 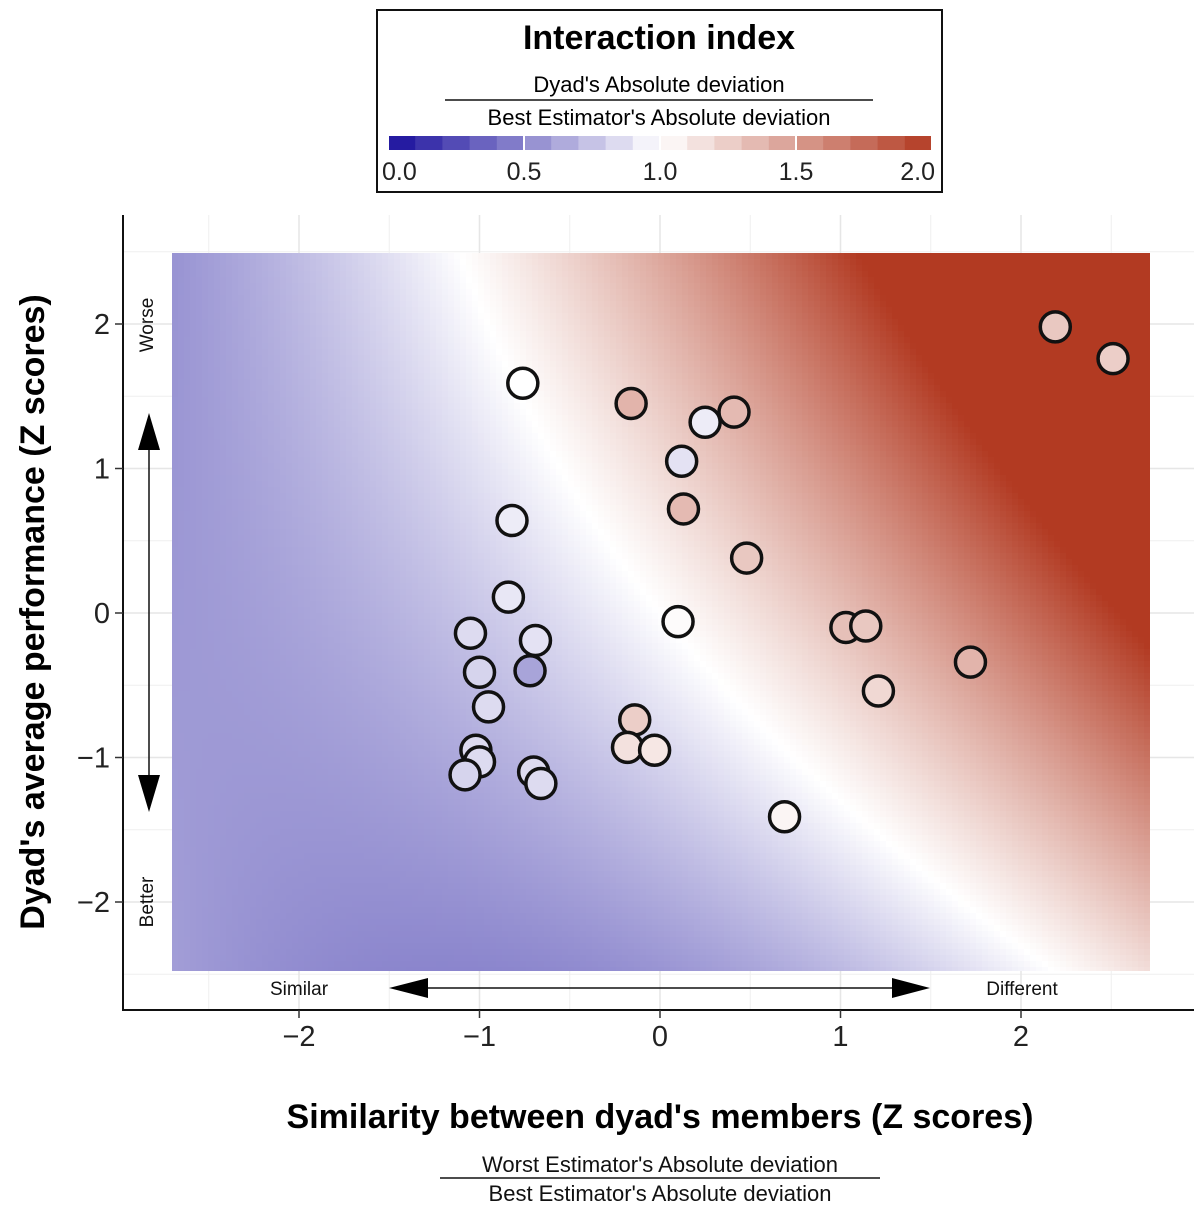 I want to click on legend-color-step, so click(x=837, y=143).